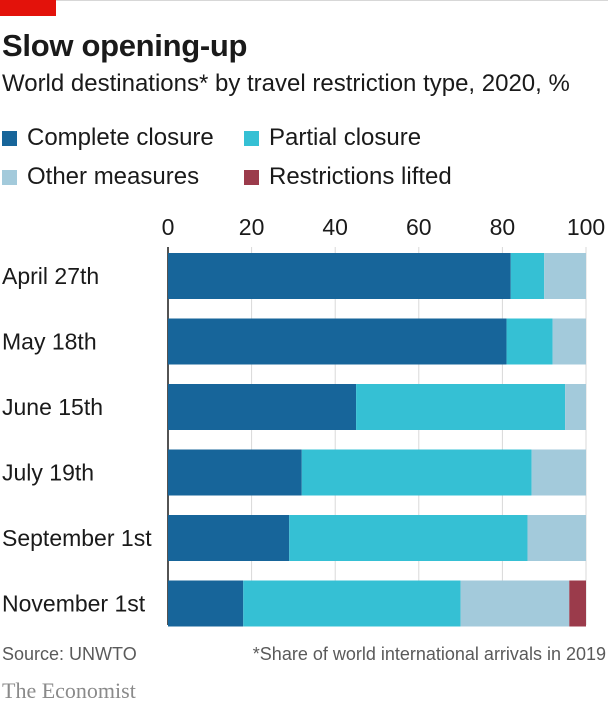 The width and height of the screenshot is (608, 708). What do you see at coordinates (48, 473) in the screenshot?
I see `category-label: July 19th` at bounding box center [48, 473].